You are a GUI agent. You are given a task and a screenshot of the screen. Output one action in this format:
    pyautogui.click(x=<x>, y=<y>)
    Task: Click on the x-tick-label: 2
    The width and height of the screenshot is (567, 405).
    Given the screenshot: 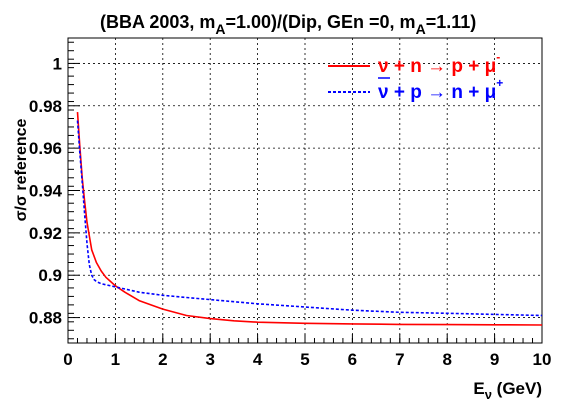 What is the action you would take?
    pyautogui.click(x=162, y=359)
    